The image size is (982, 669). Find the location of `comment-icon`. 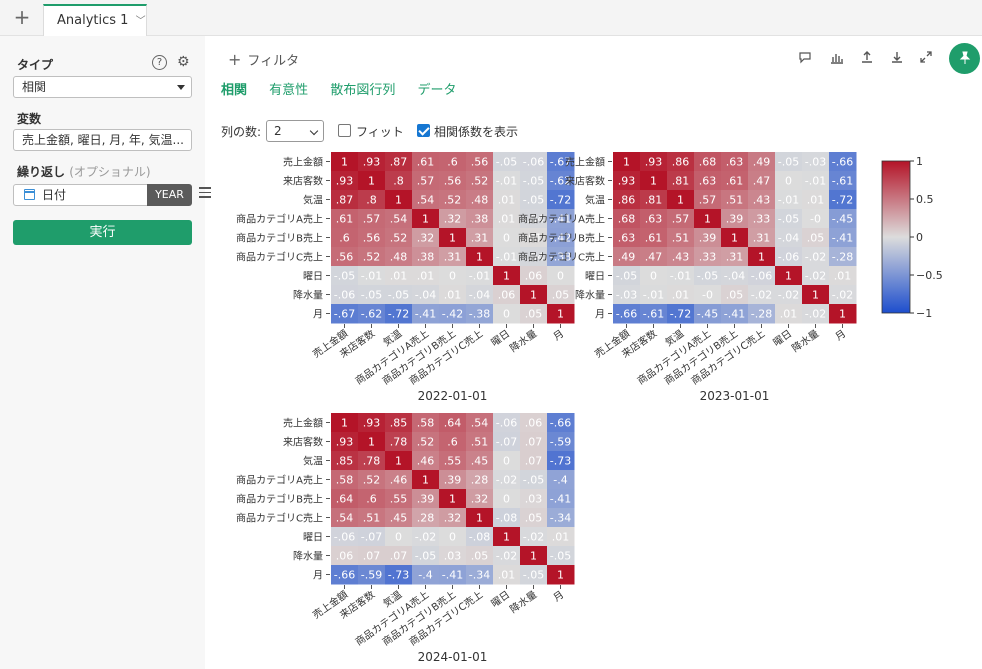

comment-icon is located at coordinates (805, 58).